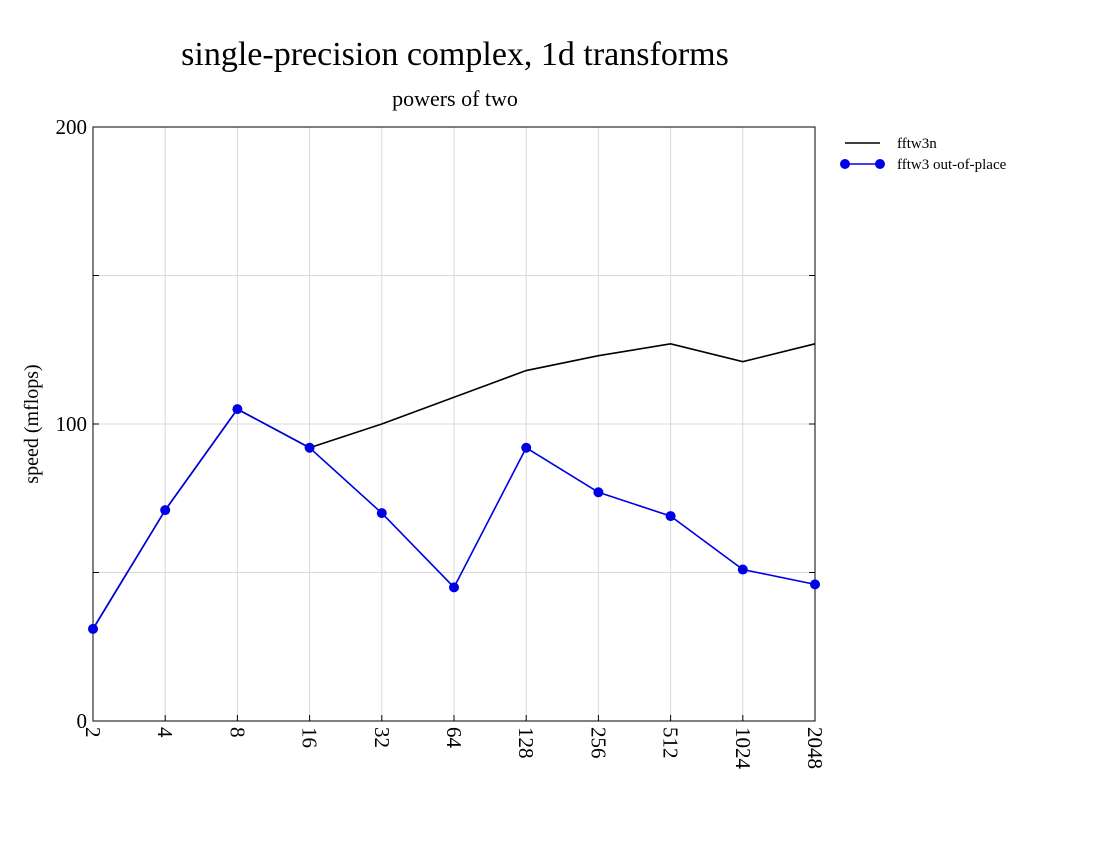 This screenshot has width=1100, height=850. Describe the element at coordinates (93, 732) in the screenshot. I see `x-tick-label: 2` at that location.